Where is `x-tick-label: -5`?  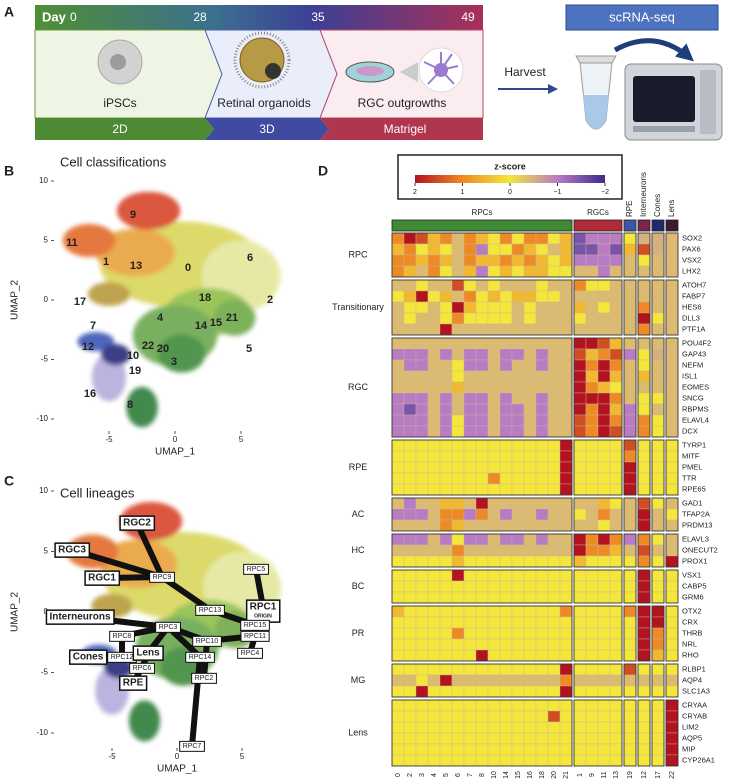 x-tick-label: -5 is located at coordinates (109, 439).